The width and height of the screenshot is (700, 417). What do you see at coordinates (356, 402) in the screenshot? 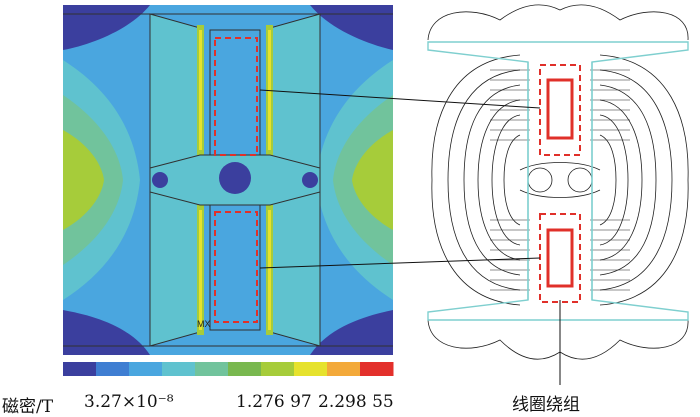
I see `legend-max-value: 2.298 55` at bounding box center [356, 402].